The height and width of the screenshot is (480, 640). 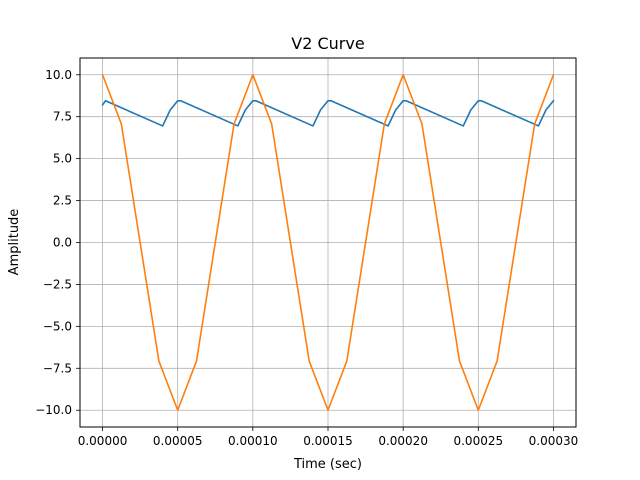 What do you see at coordinates (478, 441) in the screenshot?
I see `x-tick-label: 0.00025` at bounding box center [478, 441].